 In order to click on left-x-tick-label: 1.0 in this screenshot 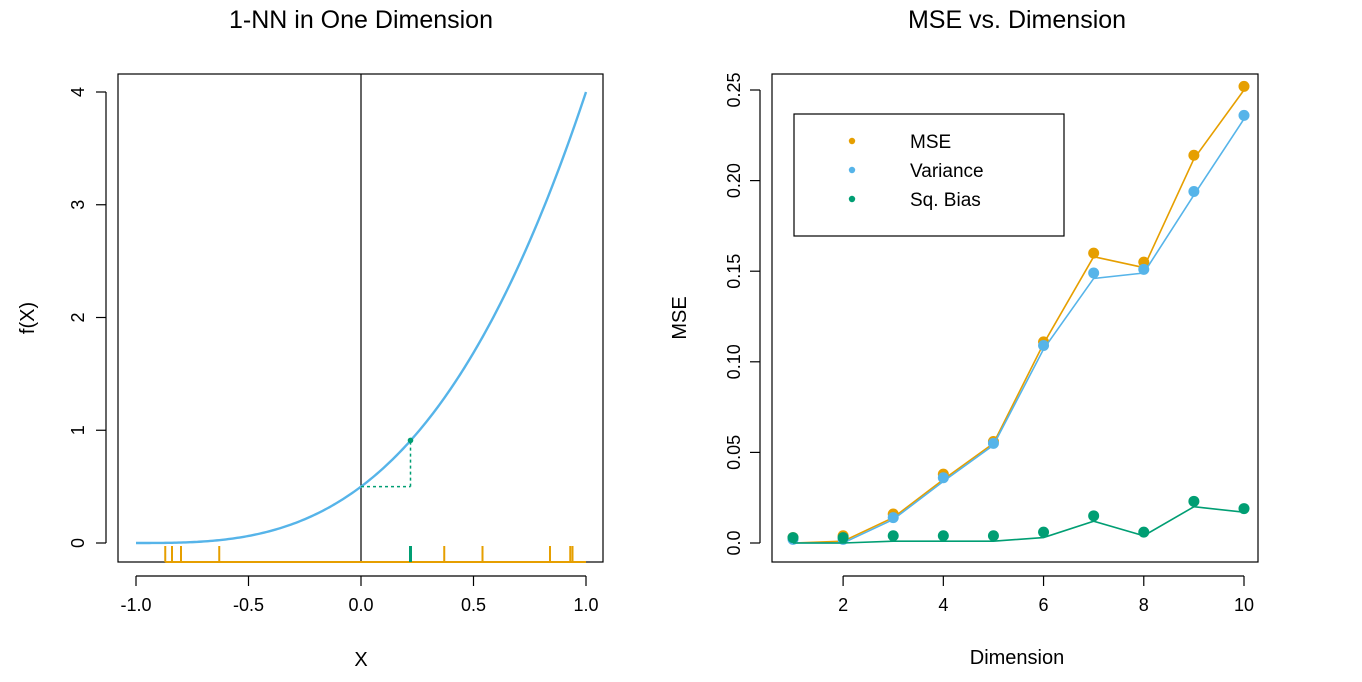, I will do `click(585, 605)`.